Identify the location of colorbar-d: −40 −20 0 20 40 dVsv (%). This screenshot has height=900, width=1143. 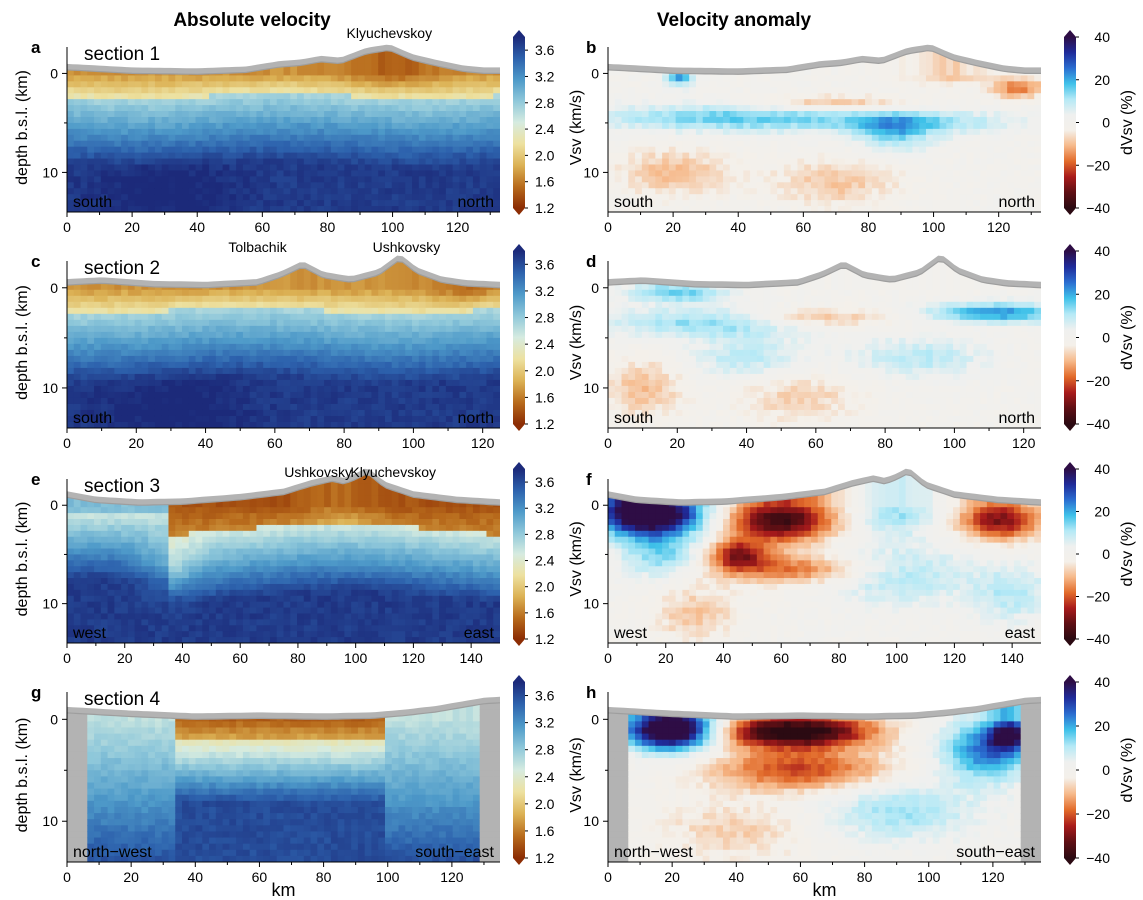
(1100, 337).